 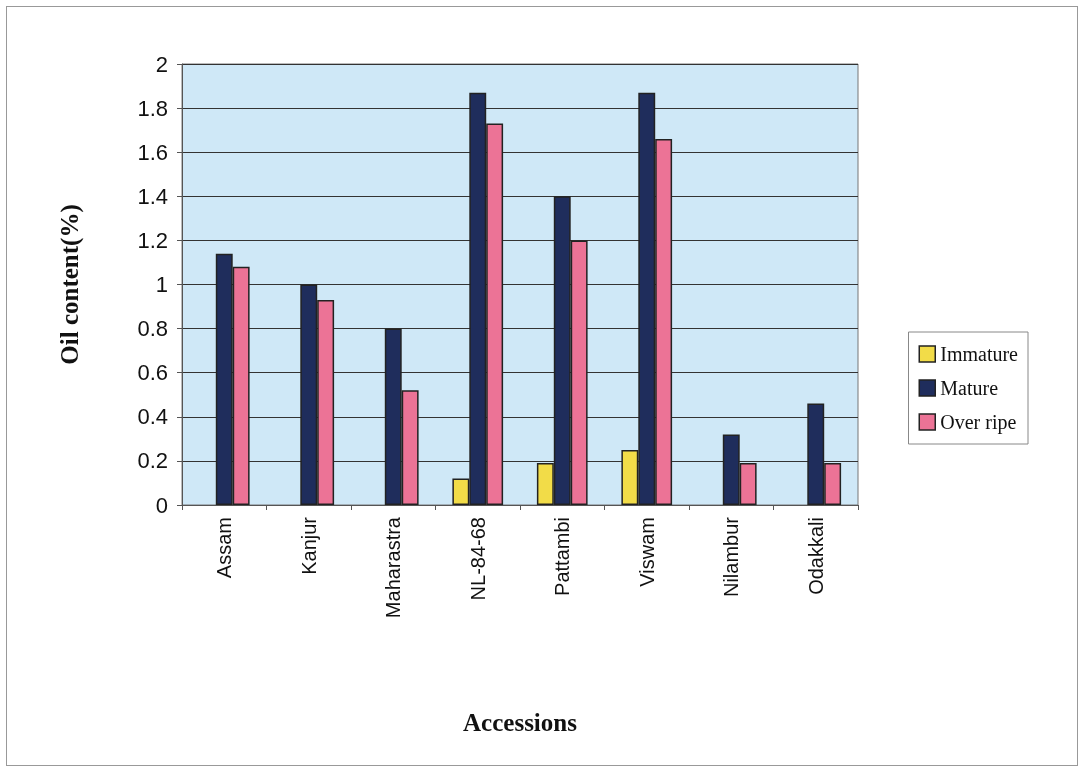 What do you see at coordinates (70, 284) in the screenshot?
I see `y-axis-title: Oil content(%)` at bounding box center [70, 284].